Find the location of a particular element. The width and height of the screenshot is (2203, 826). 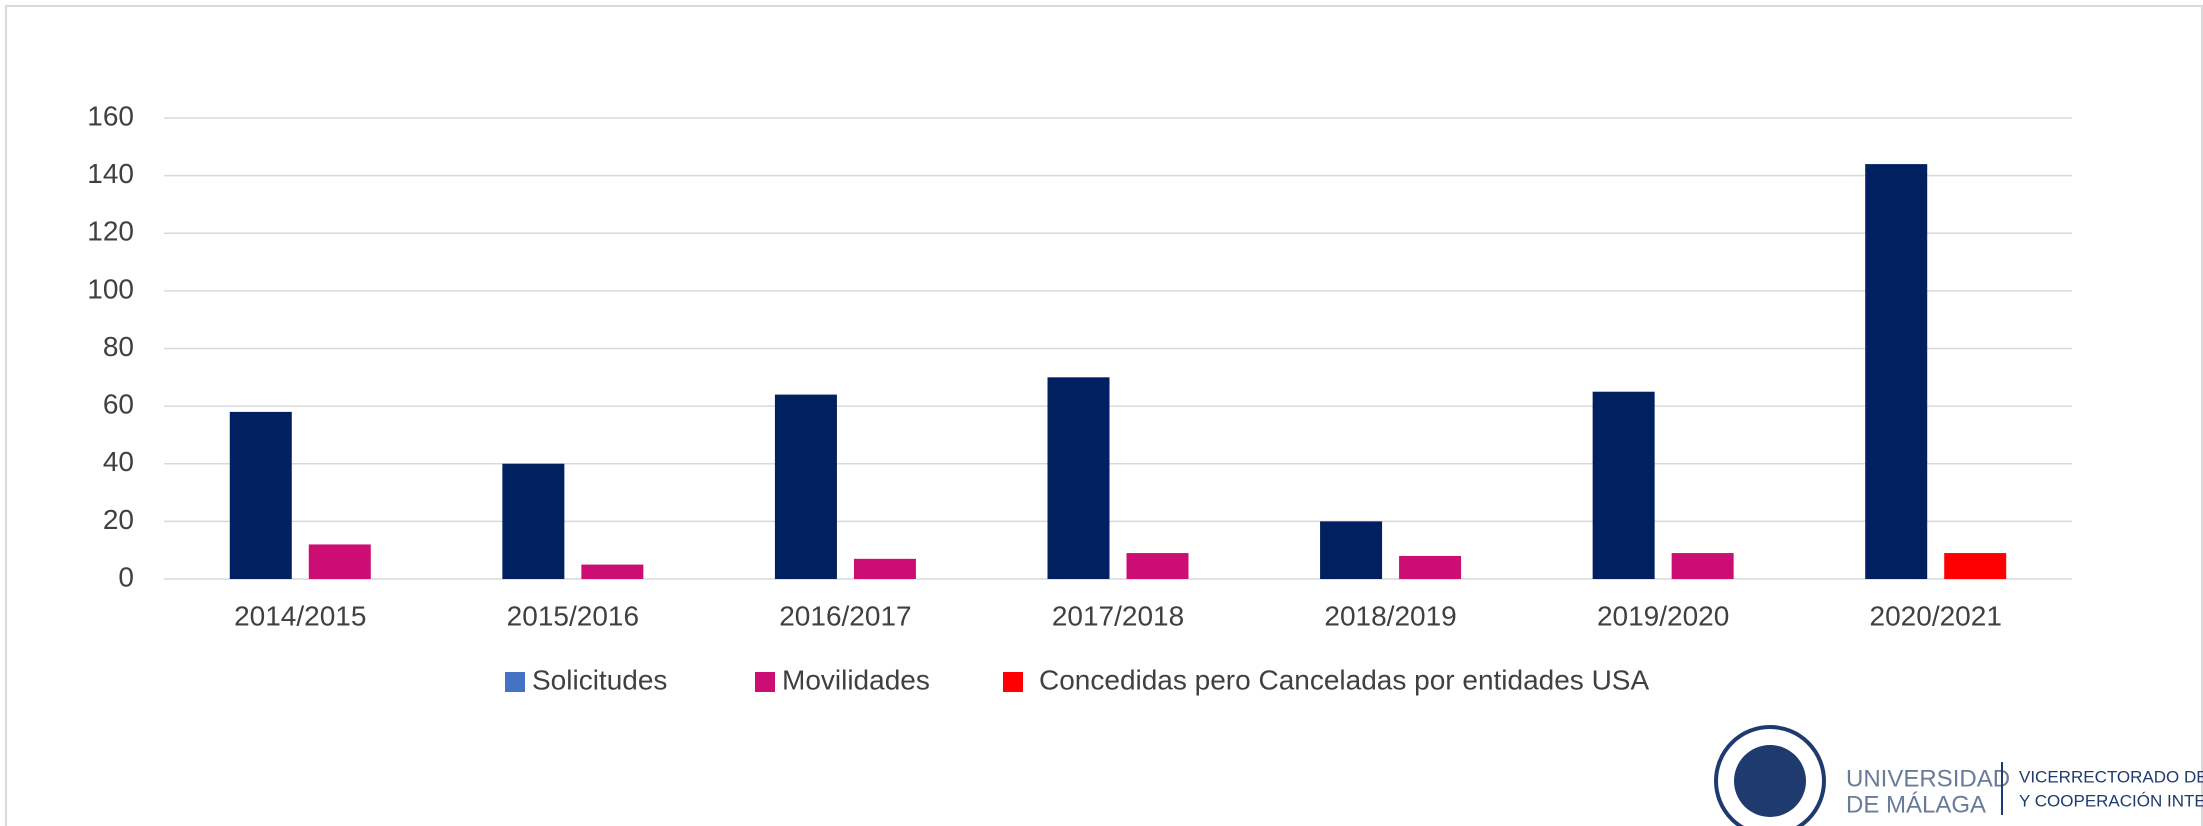

y-tick-label: 60 is located at coordinates (118, 404).